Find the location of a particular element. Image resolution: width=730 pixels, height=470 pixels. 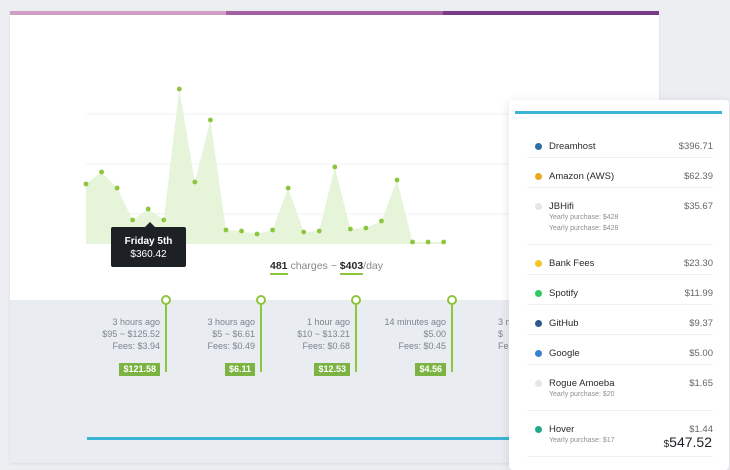

expense-row: Bank Fees $23.30 is located at coordinates (620, 260).